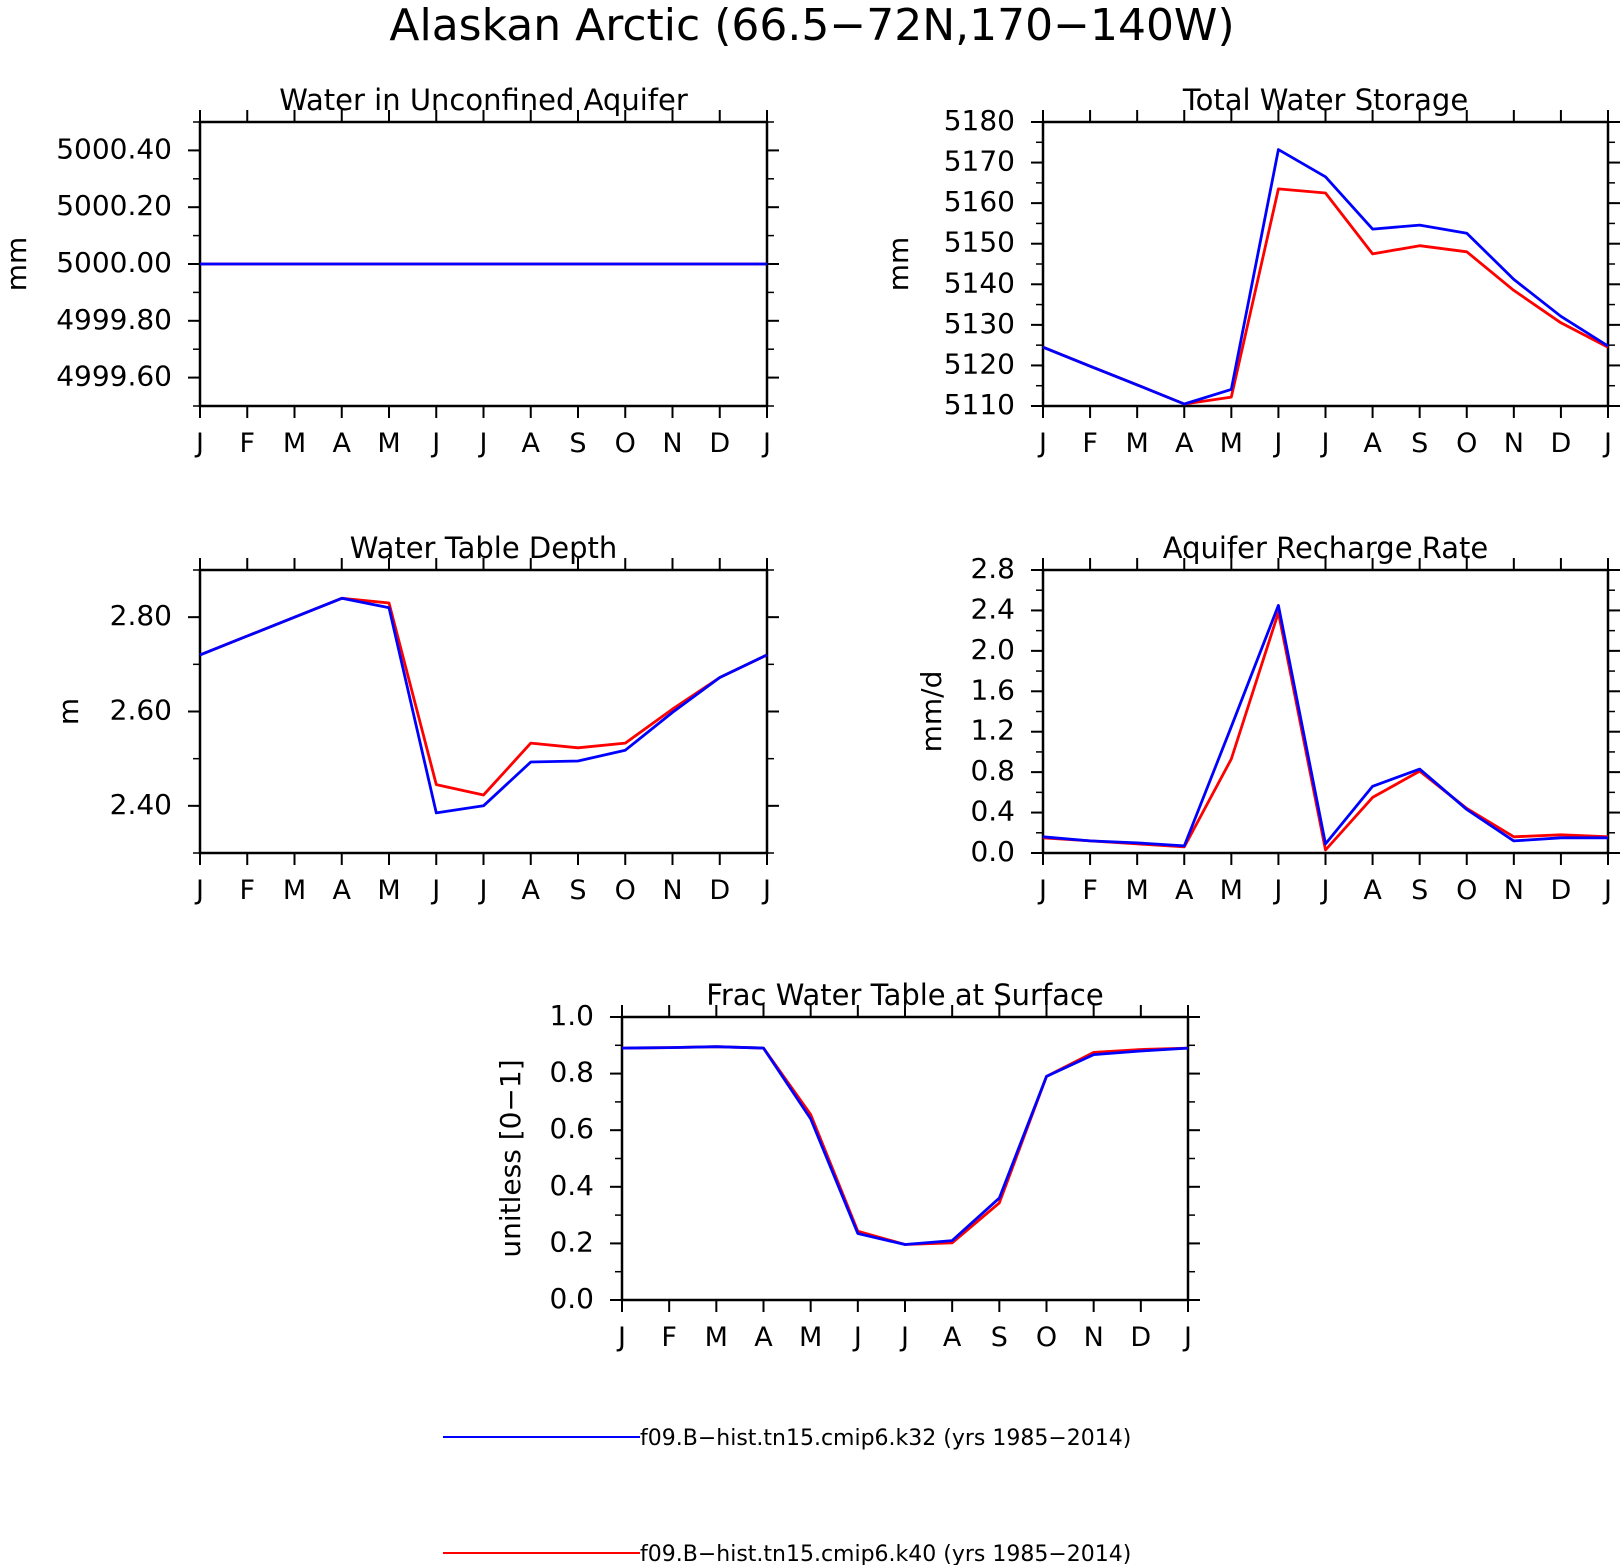 This screenshot has width=1624, height=1565. What do you see at coordinates (931, 712) in the screenshot?
I see `y-axis-label: mm/d` at bounding box center [931, 712].